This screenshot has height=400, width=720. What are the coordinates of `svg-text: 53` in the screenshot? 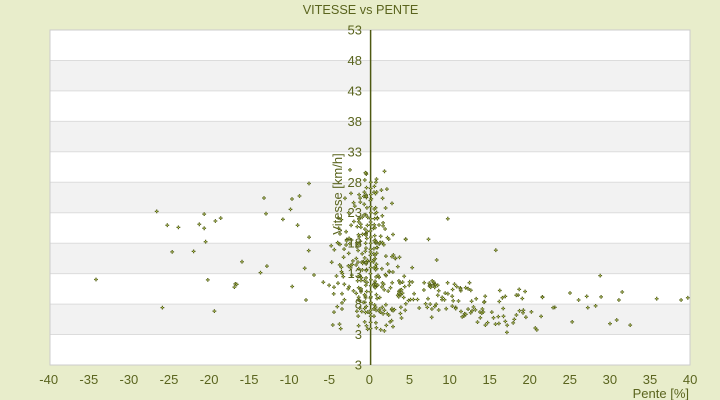 It's located at (355, 30).